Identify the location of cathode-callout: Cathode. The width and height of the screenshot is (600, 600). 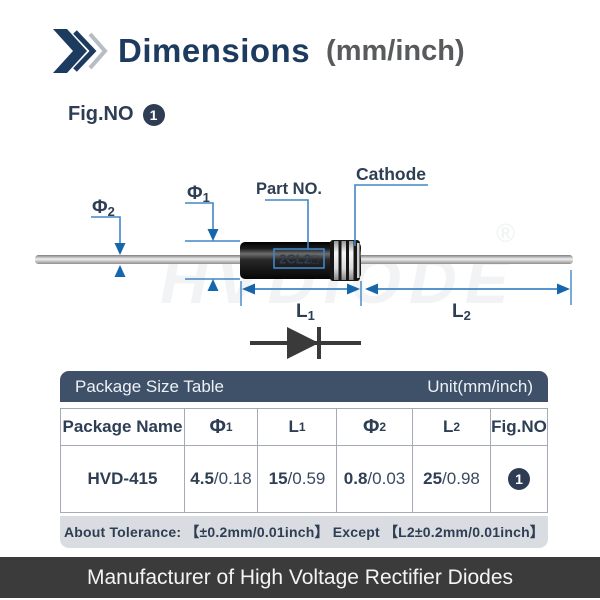
(391, 205).